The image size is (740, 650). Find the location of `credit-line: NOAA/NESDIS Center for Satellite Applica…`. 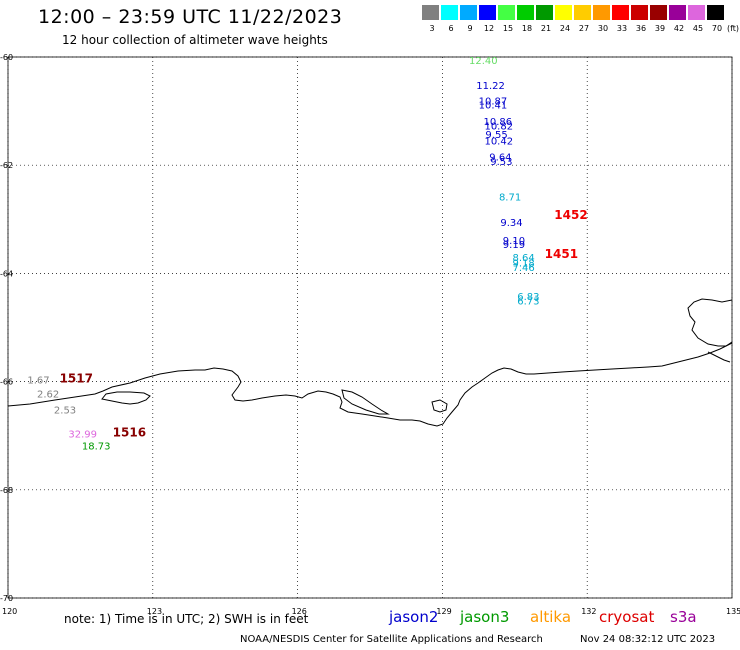

credit-line: NOAA/NESDIS Center for Satellite Applica… is located at coordinates (391, 639).